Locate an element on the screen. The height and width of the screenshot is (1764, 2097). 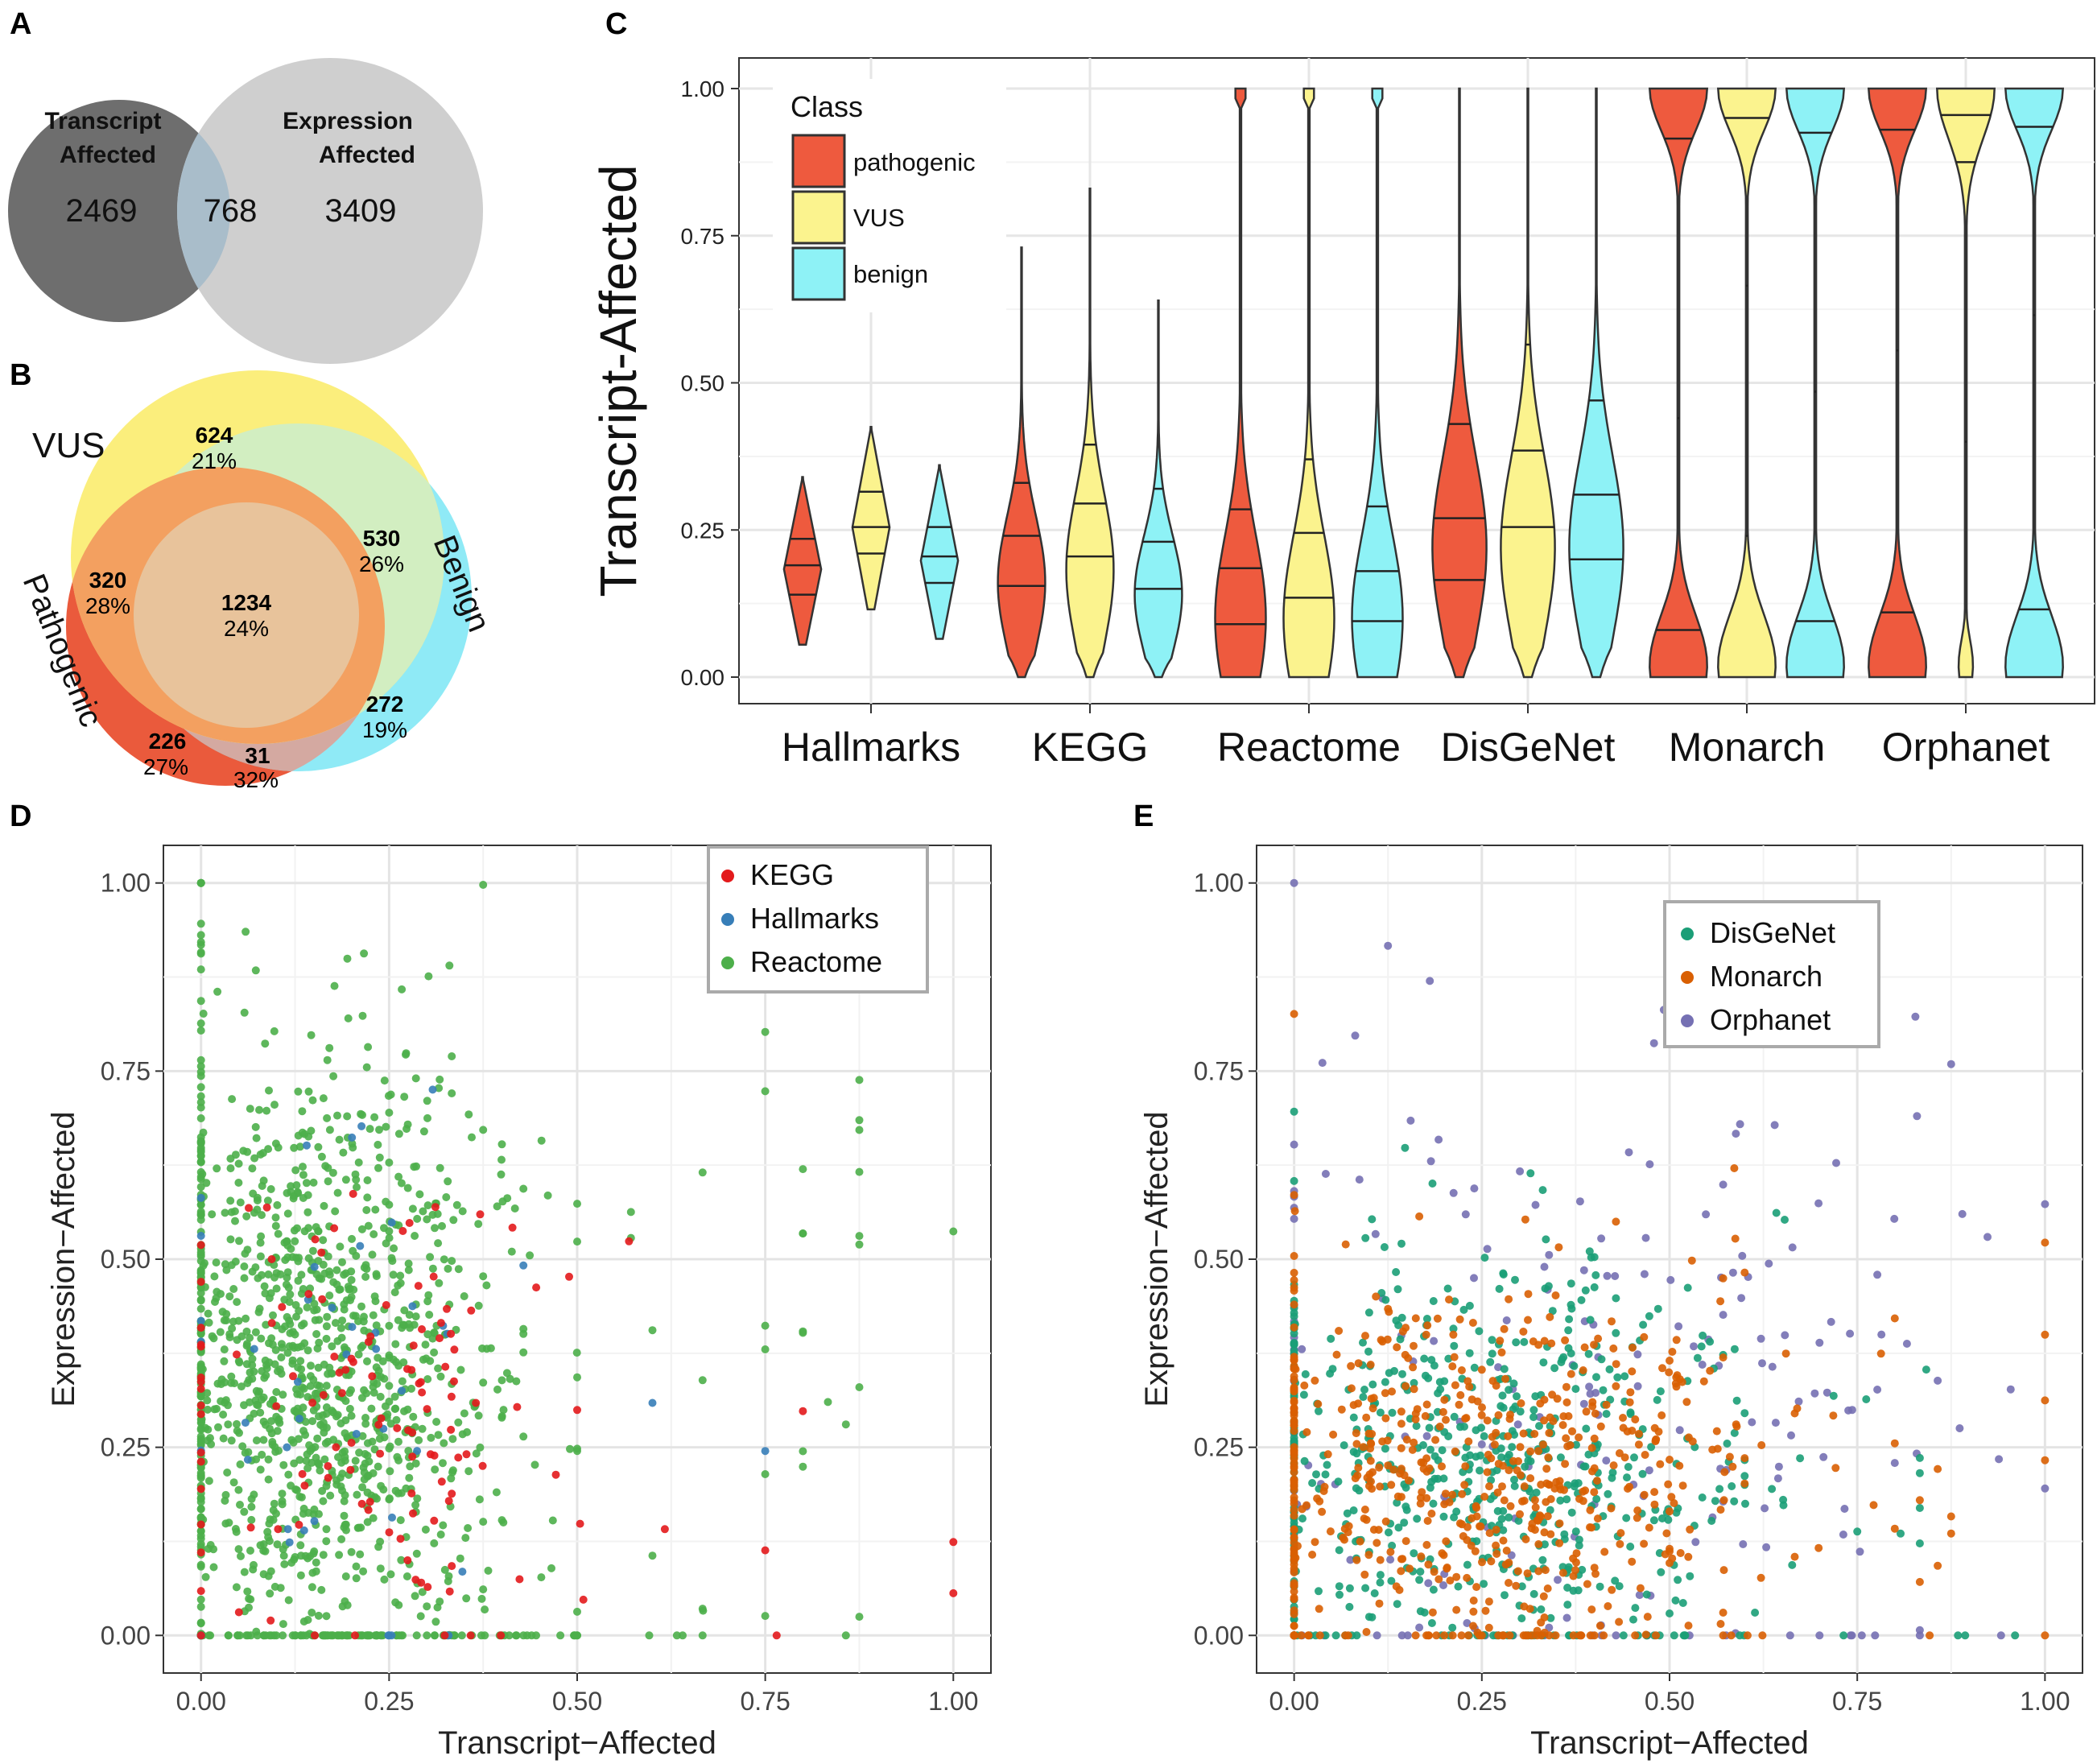
tick-label-e-y: 0.50 is located at coordinates (1219, 1259).